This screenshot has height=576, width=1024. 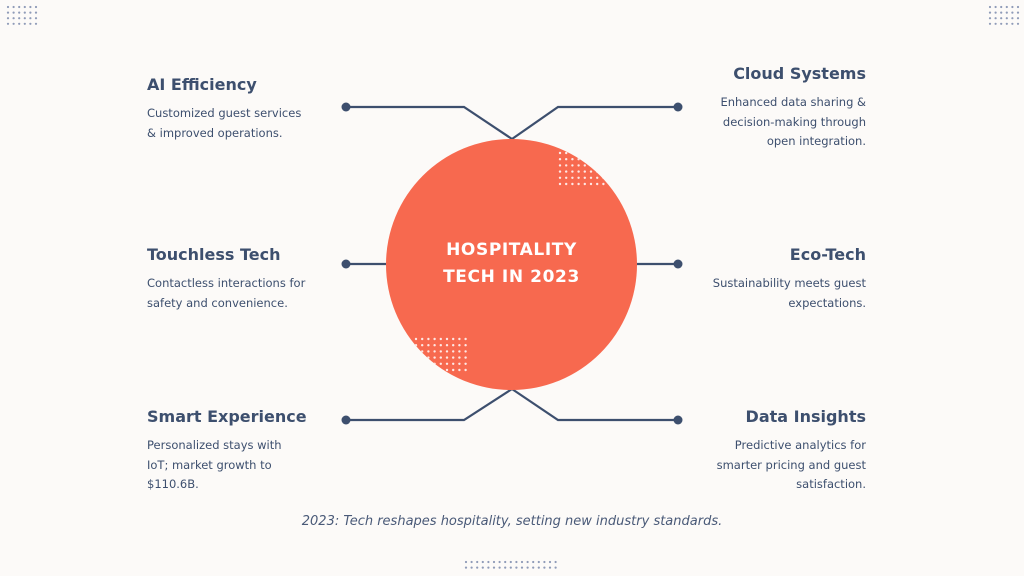 I want to click on connector-cloud-systems, so click(x=594, y=122).